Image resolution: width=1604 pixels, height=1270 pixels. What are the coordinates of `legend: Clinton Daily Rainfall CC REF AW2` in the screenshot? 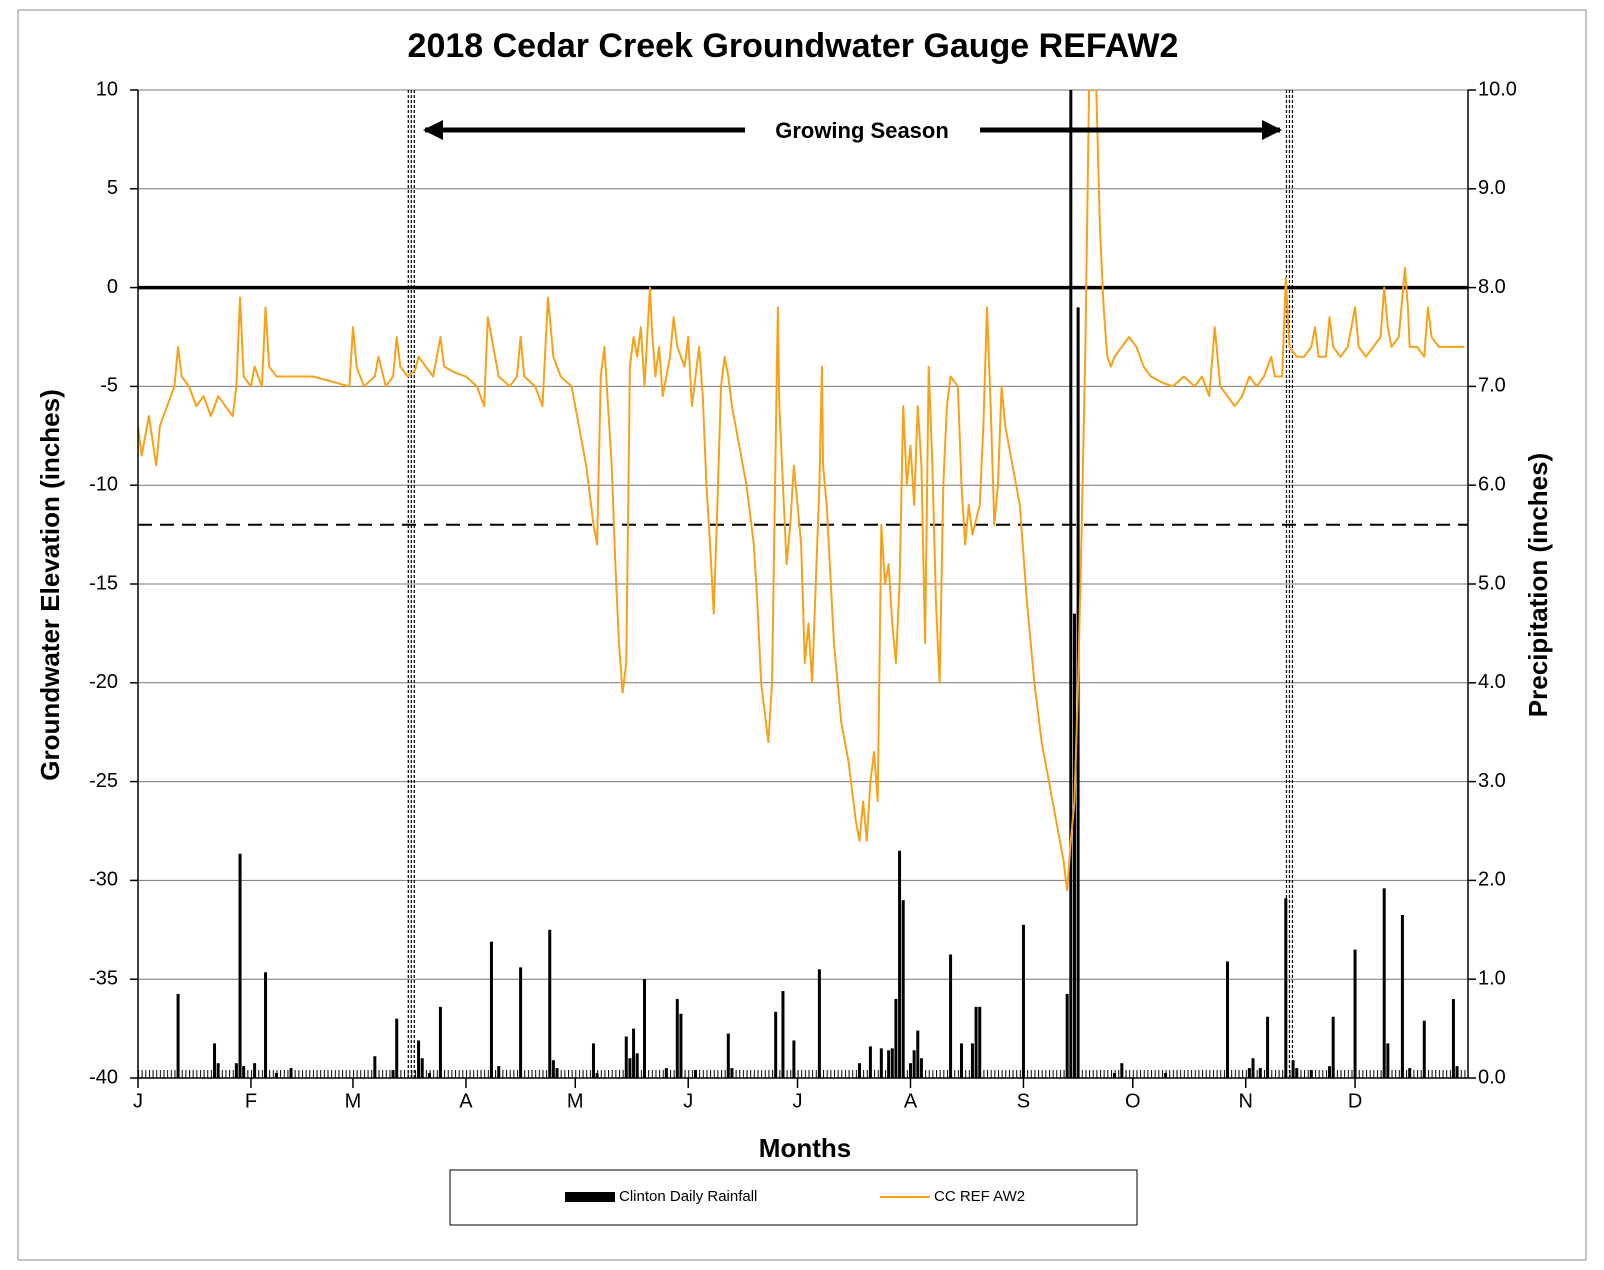 It's located at (795, 1196).